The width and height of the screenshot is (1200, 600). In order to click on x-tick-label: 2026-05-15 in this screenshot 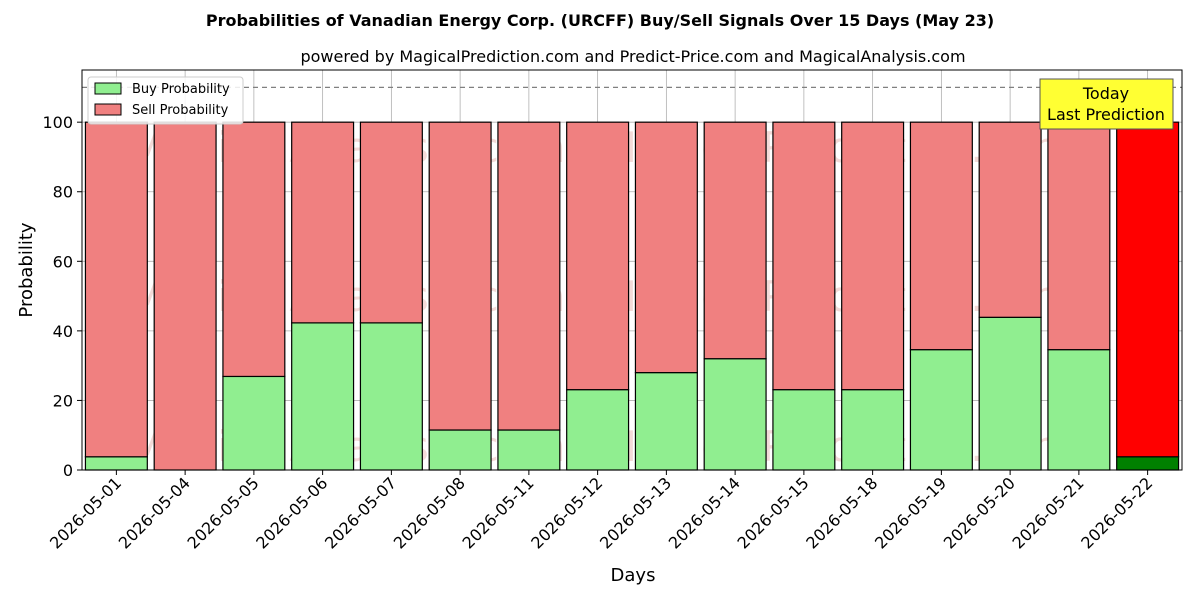, I will do `click(773, 512)`.